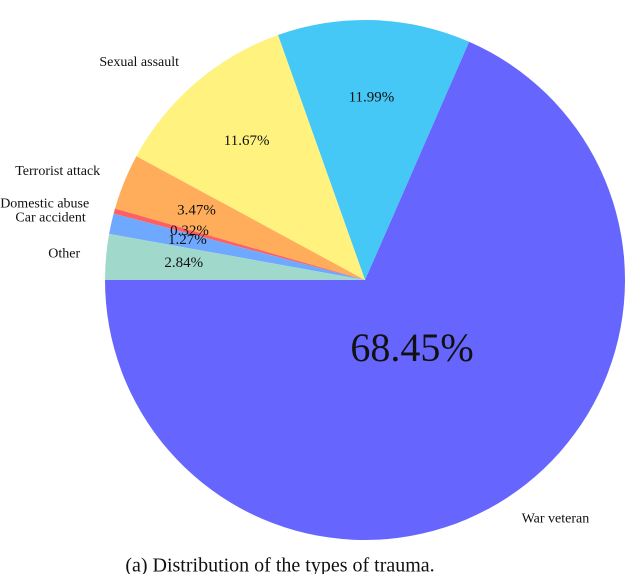 The image size is (626, 574). What do you see at coordinates (372, 98) in the screenshot?
I see `pct-label: 11.99%` at bounding box center [372, 98].